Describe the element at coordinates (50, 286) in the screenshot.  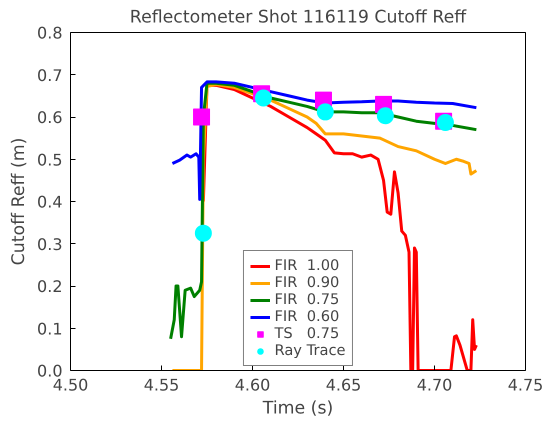
I see `y-tick-label: 0.2` at that location.